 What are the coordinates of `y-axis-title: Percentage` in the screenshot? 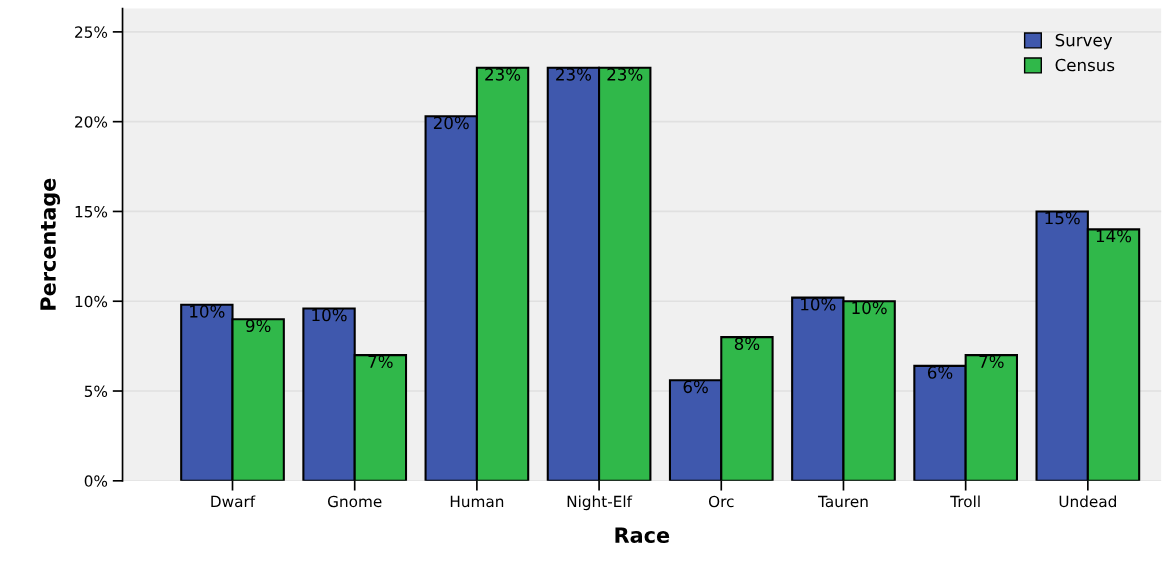 It's located at (50, 244).